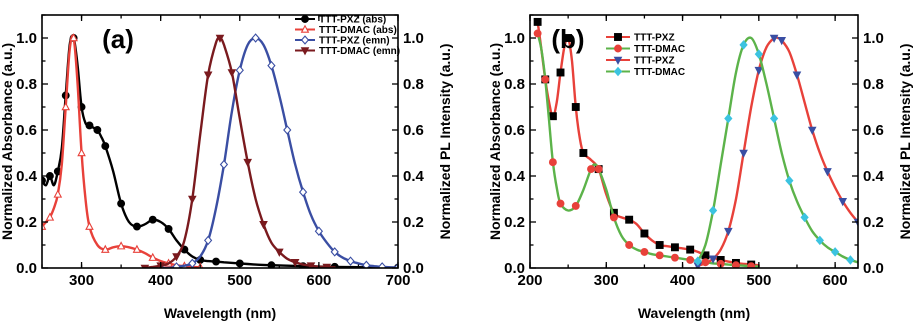  What do you see at coordinates (358, 30) in the screenshot?
I see `legend-label: TTT-DMAC (abs)` at bounding box center [358, 30].